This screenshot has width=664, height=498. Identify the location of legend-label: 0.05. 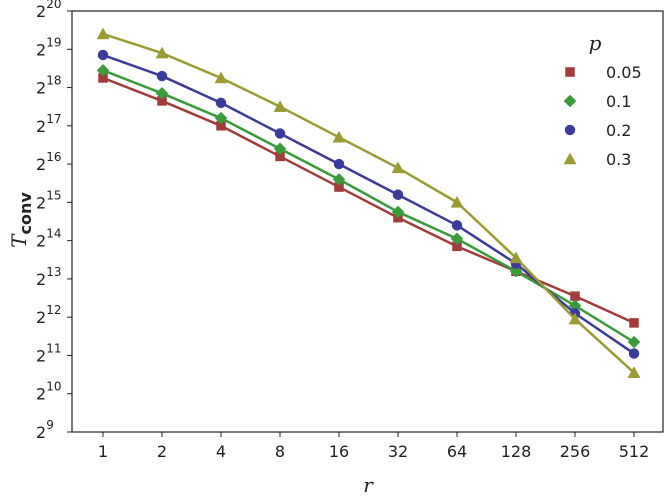
(624, 72).